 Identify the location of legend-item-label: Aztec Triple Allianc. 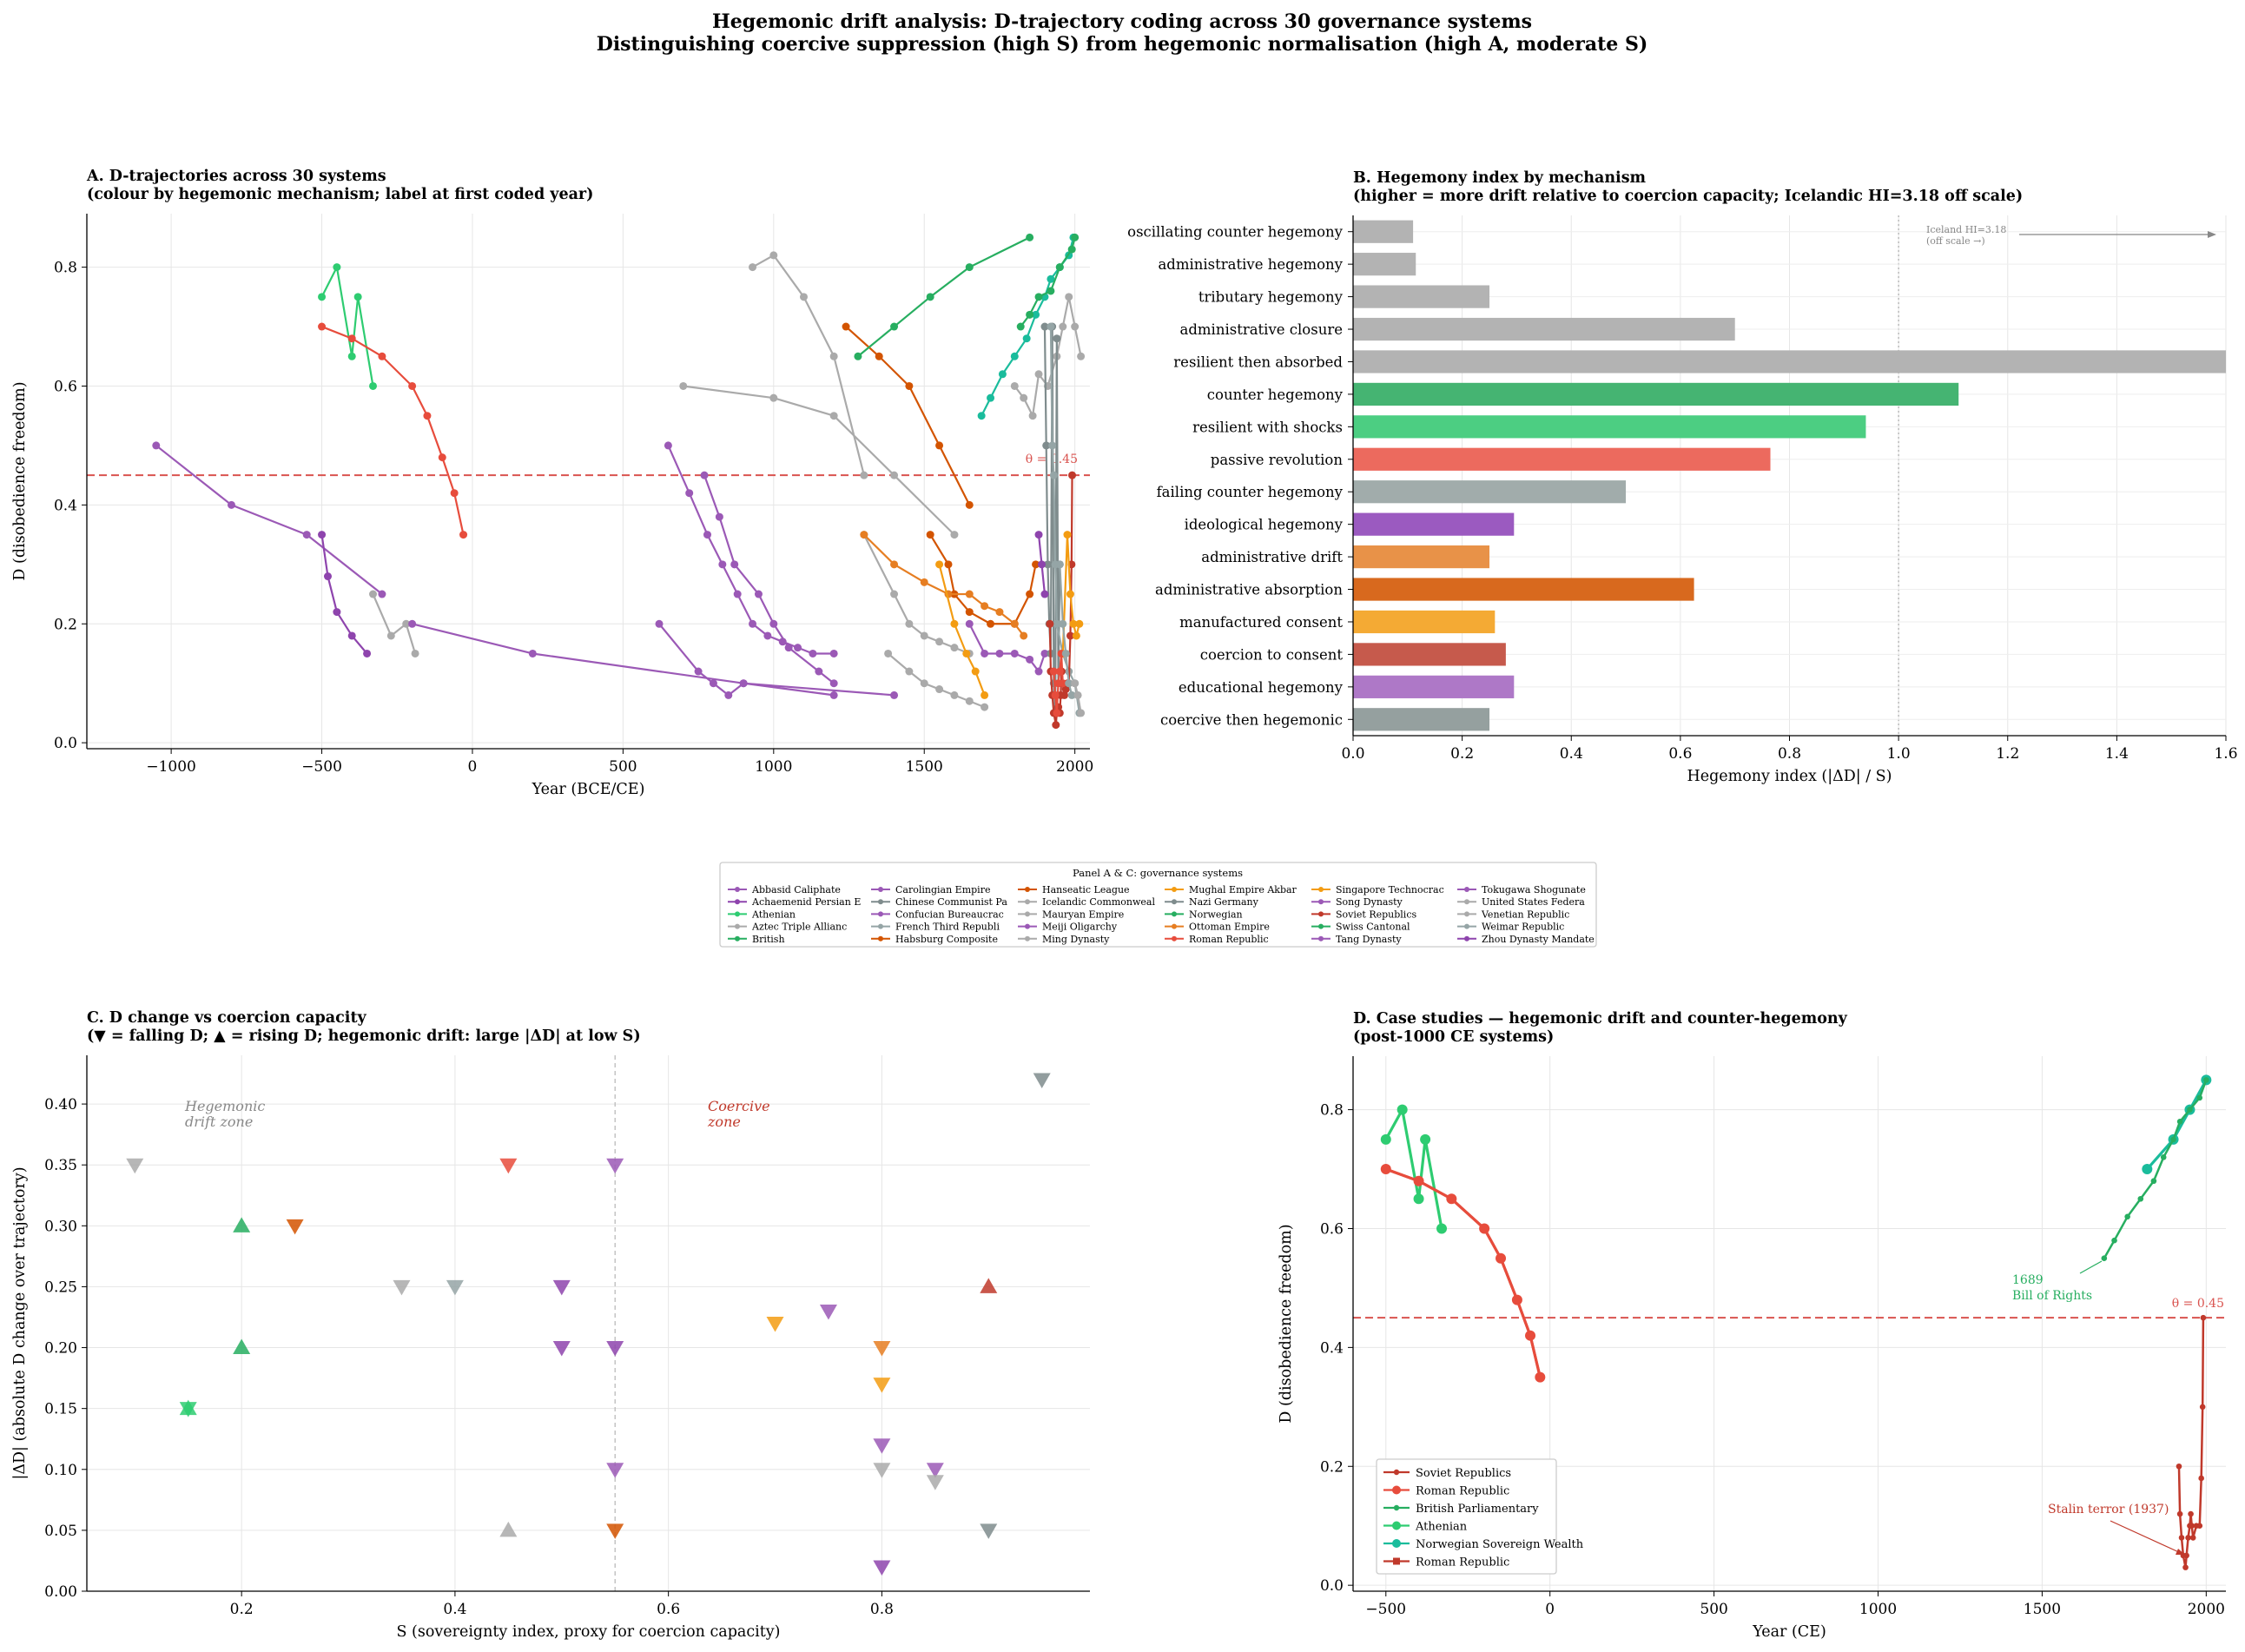
(799, 927).